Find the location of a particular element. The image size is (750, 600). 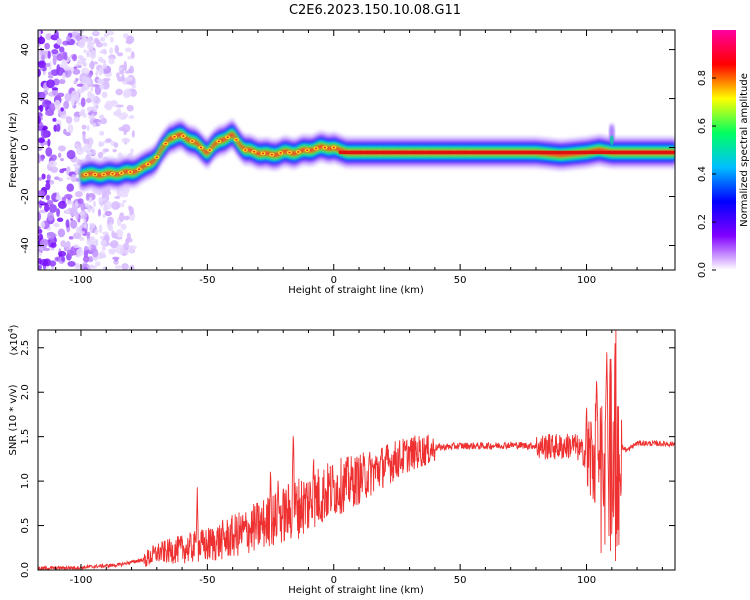

heatmap-ridge-core is located at coordinates (506, 152).